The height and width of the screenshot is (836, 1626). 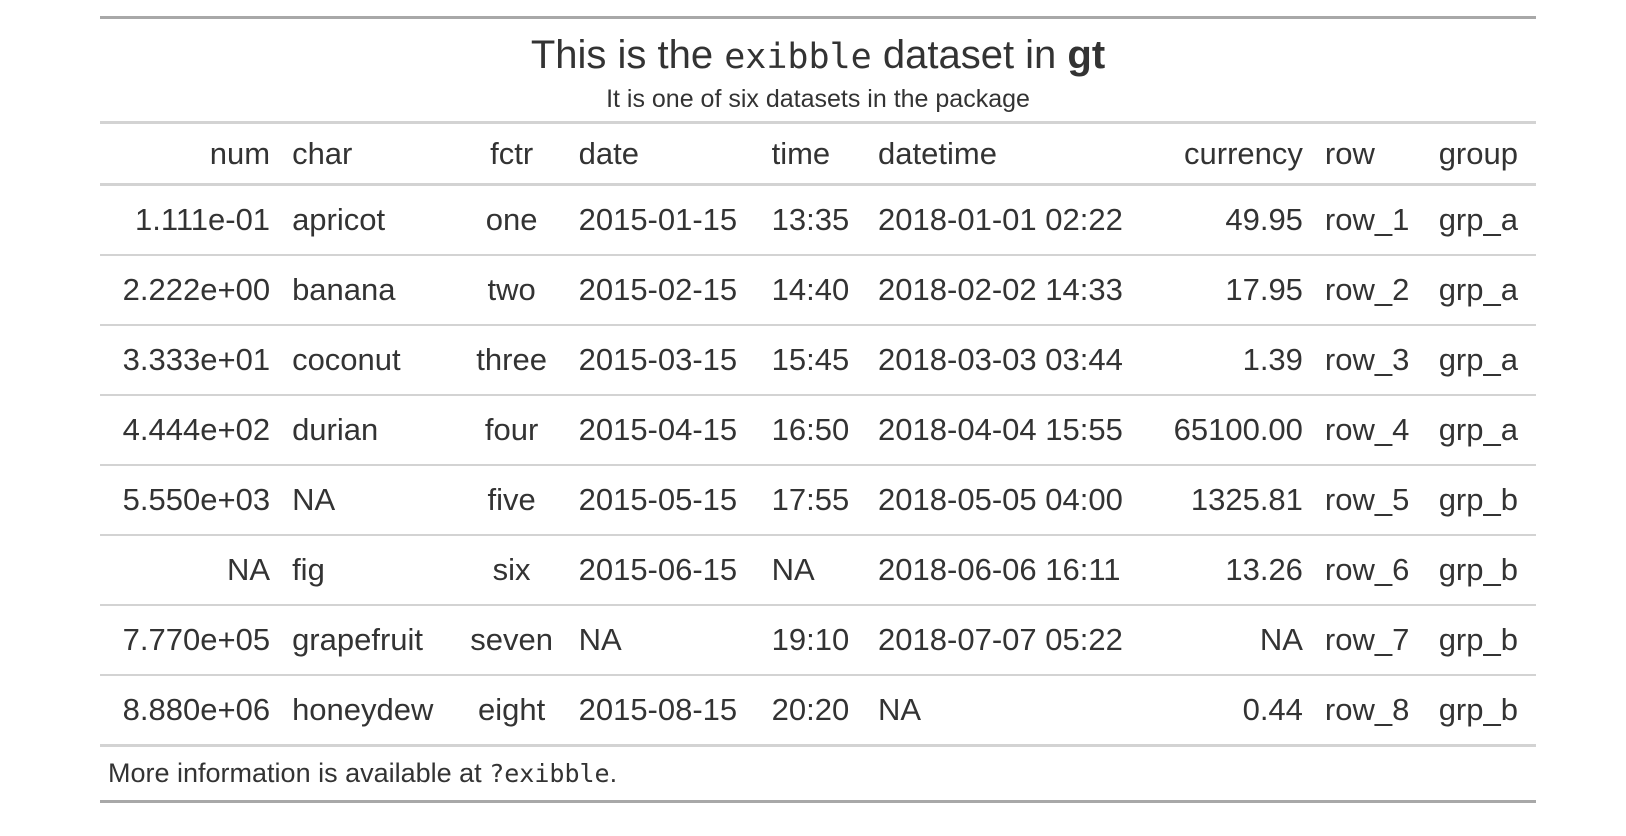 What do you see at coordinates (203, 219) in the screenshot?
I see `cell-num: 1.111e-01` at bounding box center [203, 219].